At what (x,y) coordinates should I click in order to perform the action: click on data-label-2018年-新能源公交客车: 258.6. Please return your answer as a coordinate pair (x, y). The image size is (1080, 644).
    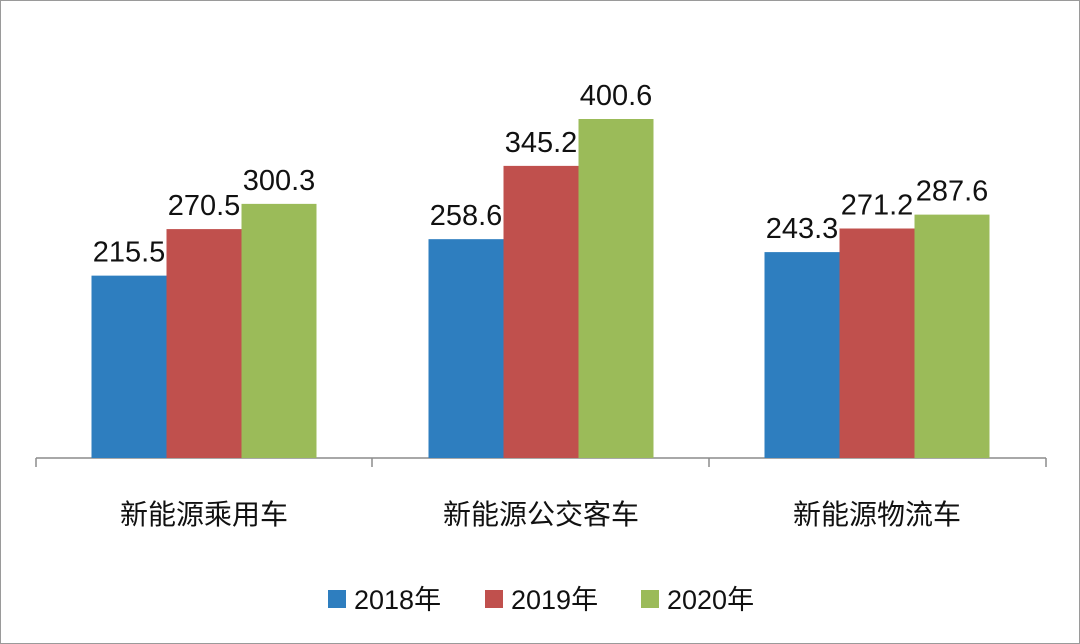
    Looking at the image, I should click on (466, 216).